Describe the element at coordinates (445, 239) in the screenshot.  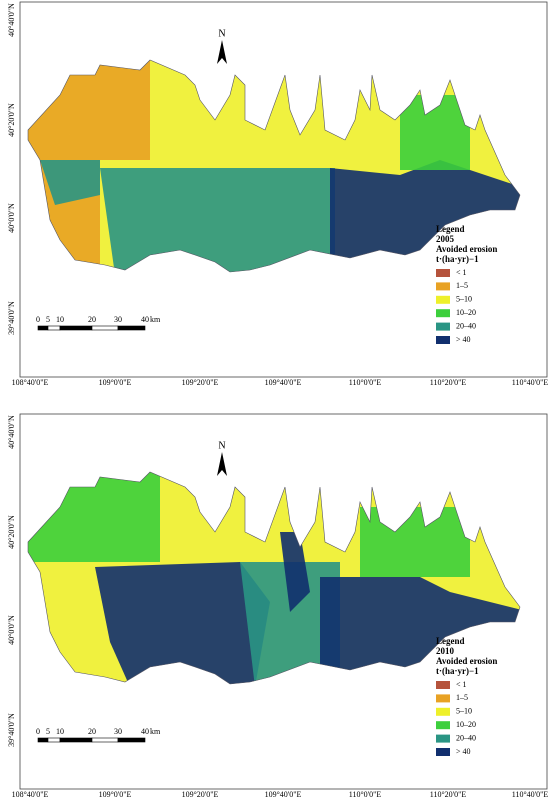
I see `legend-year: 2005` at that location.